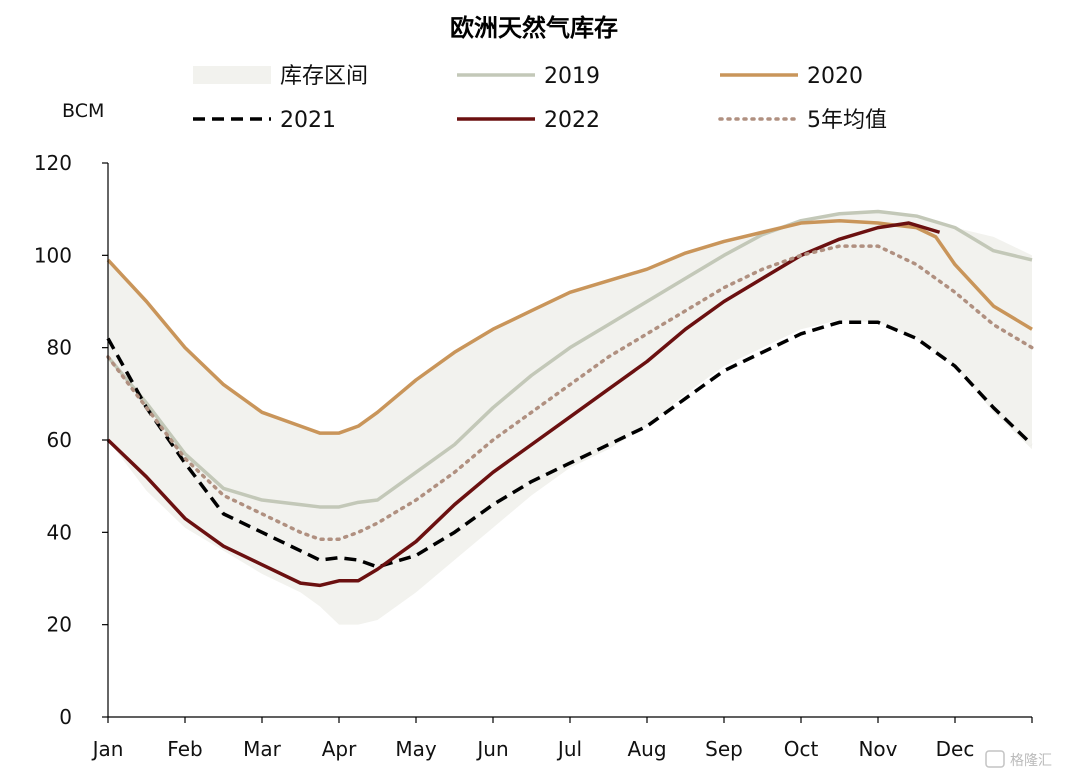  What do you see at coordinates (324, 76) in the screenshot?
I see `legend-label: 库存区间` at bounding box center [324, 76].